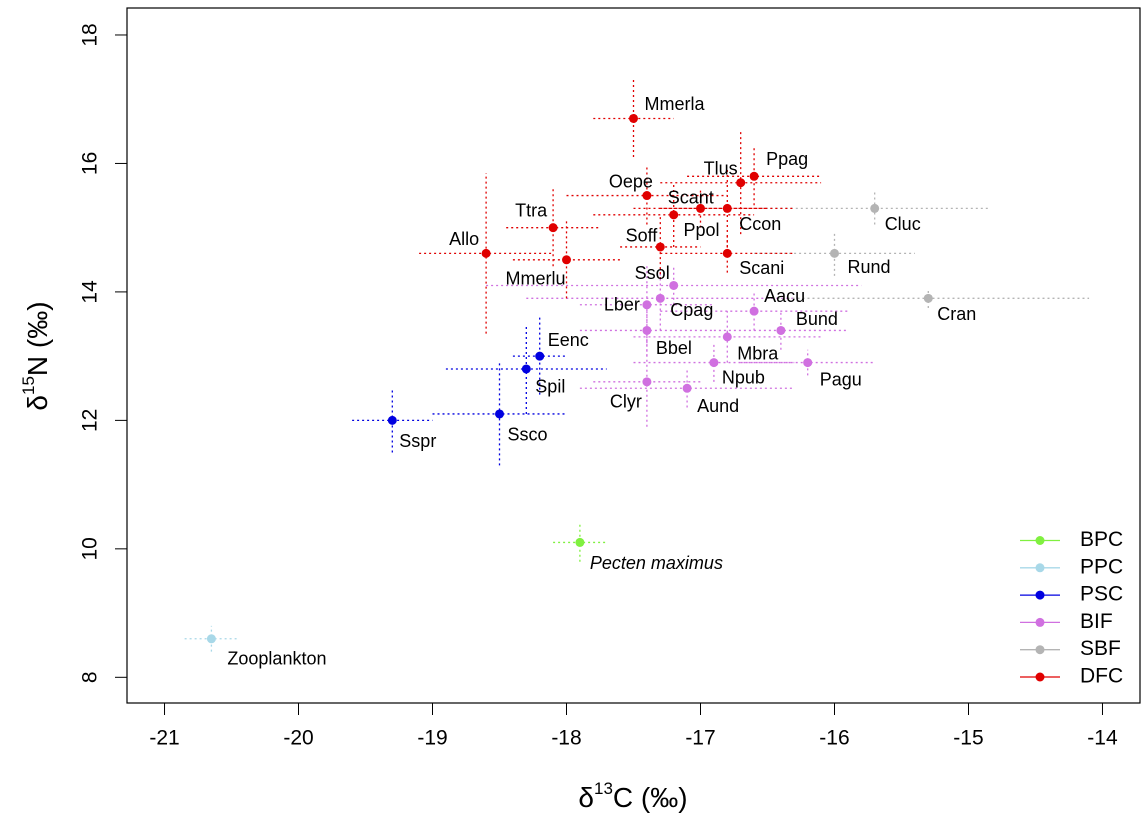 The image size is (1146, 826). I want to click on point-label: Bund, so click(817, 319).